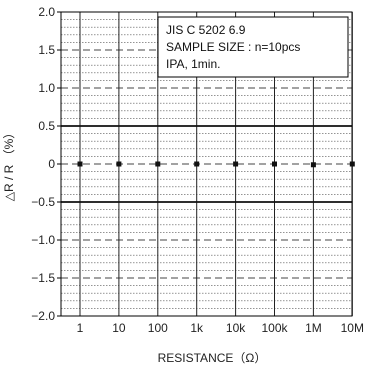  I want to click on y-tick-label: −2.0, so click(43, 316).